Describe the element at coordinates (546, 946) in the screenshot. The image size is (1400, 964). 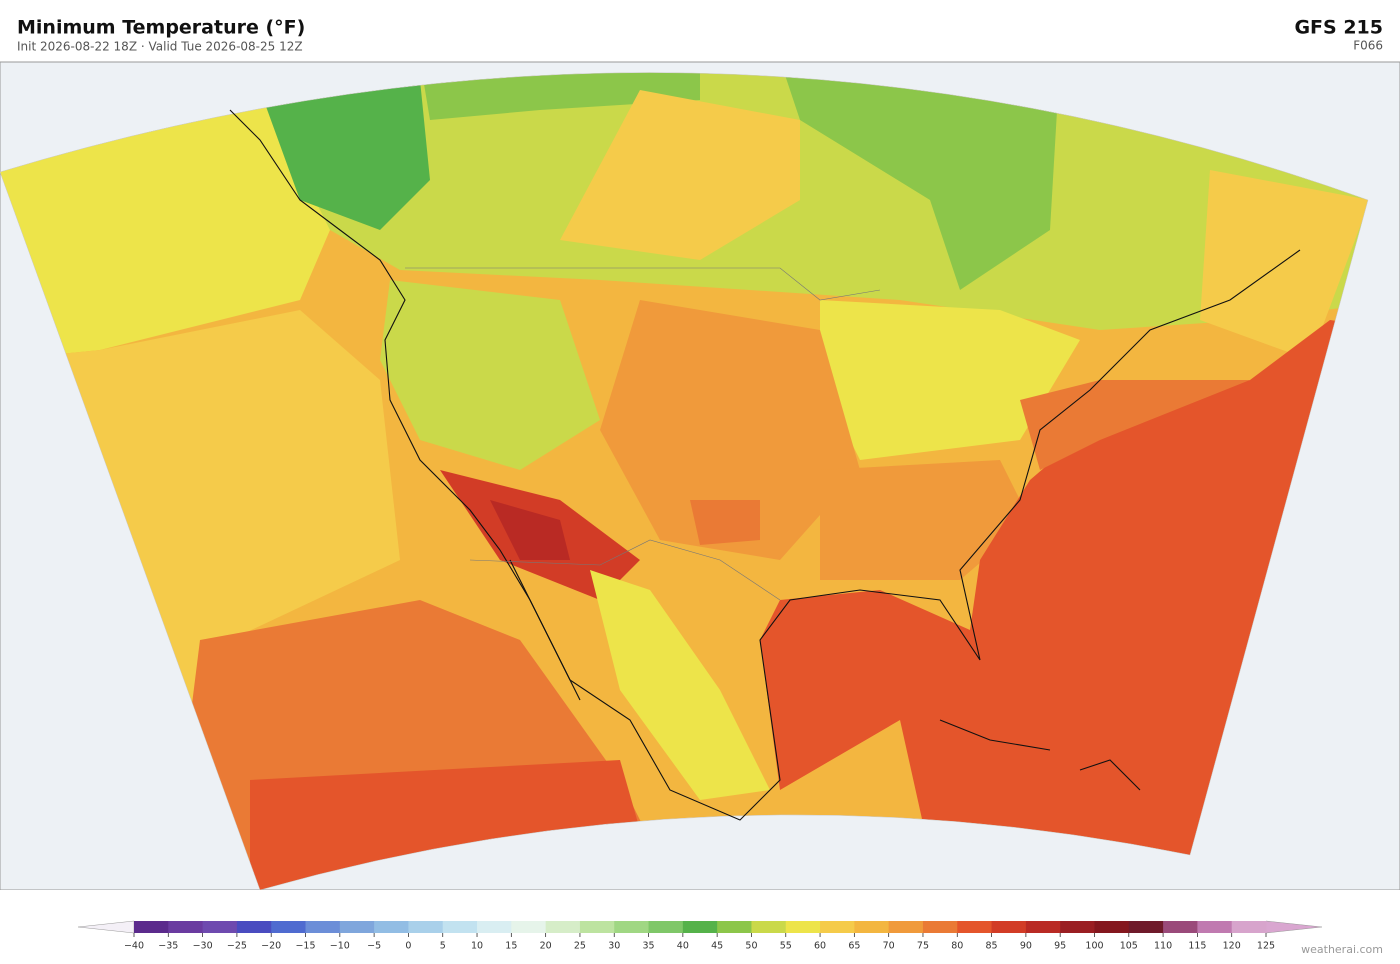
I see `colorbar-tick-label: 20` at that location.